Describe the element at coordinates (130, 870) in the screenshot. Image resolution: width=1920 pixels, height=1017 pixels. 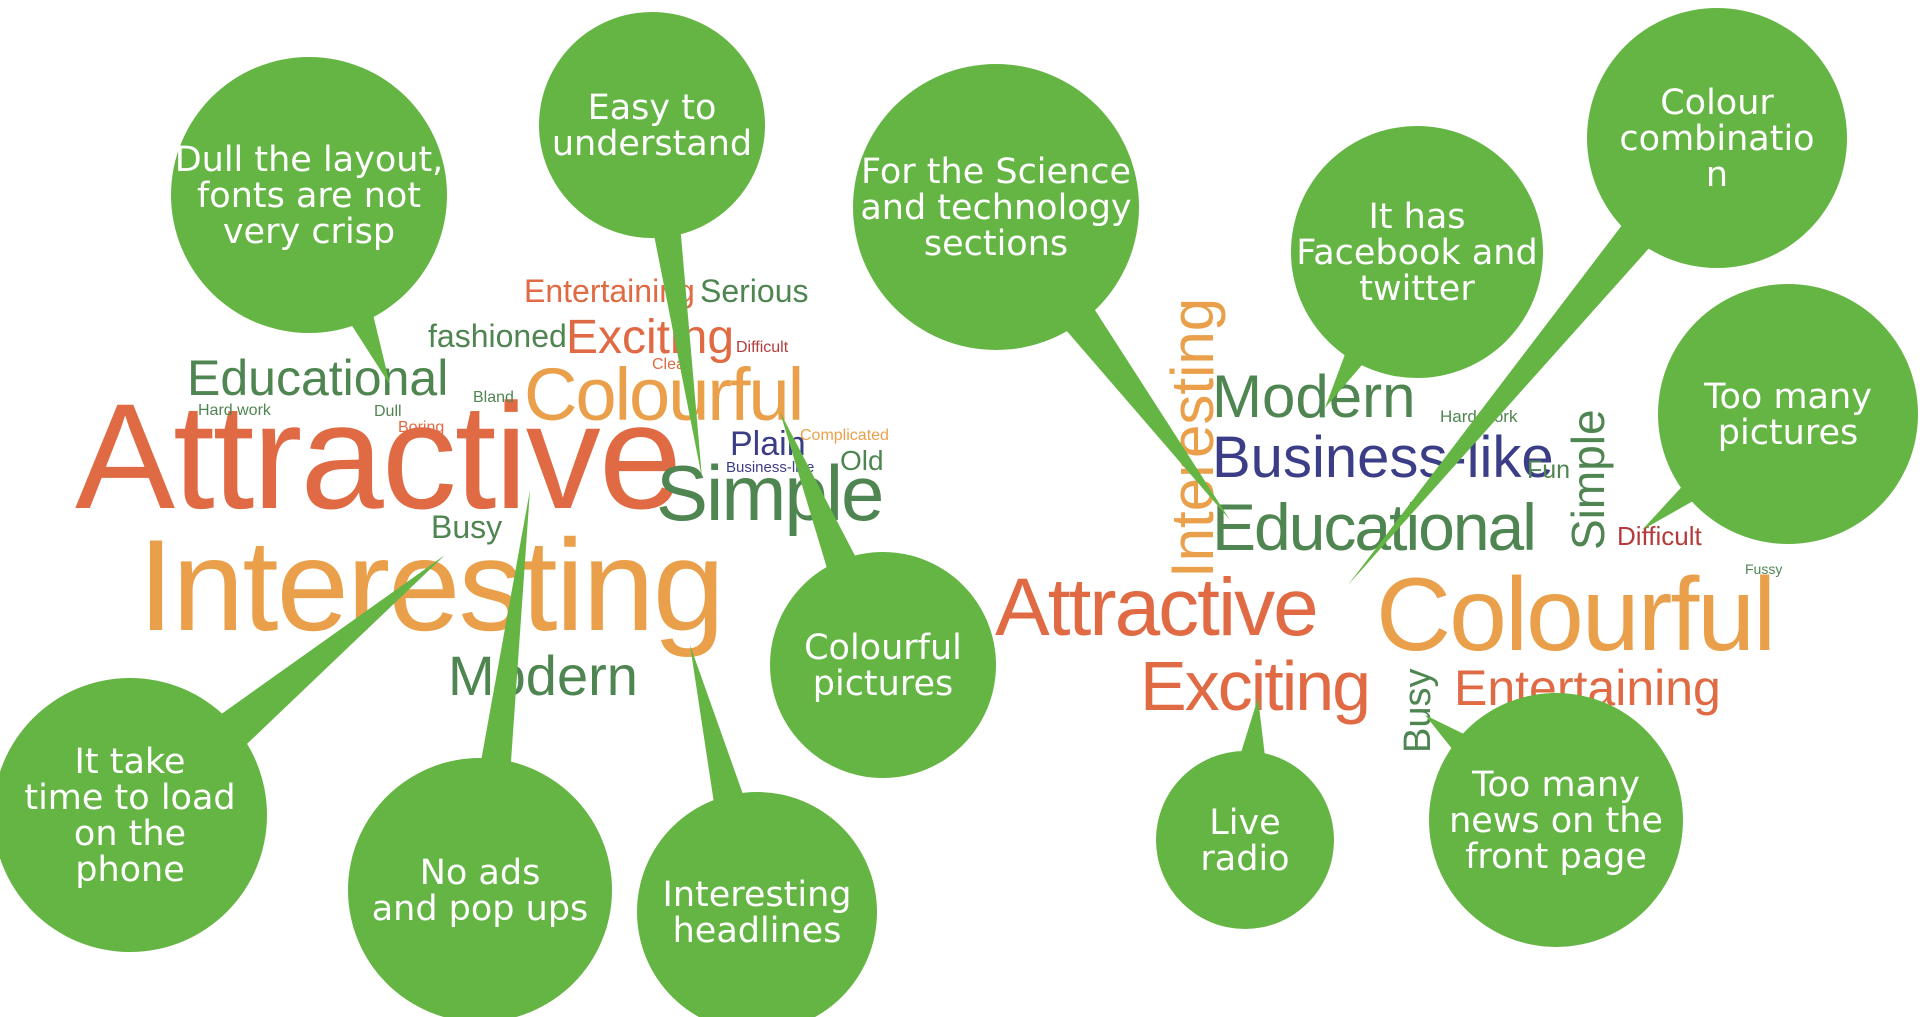
I see `bubble-text-line: phone` at that location.